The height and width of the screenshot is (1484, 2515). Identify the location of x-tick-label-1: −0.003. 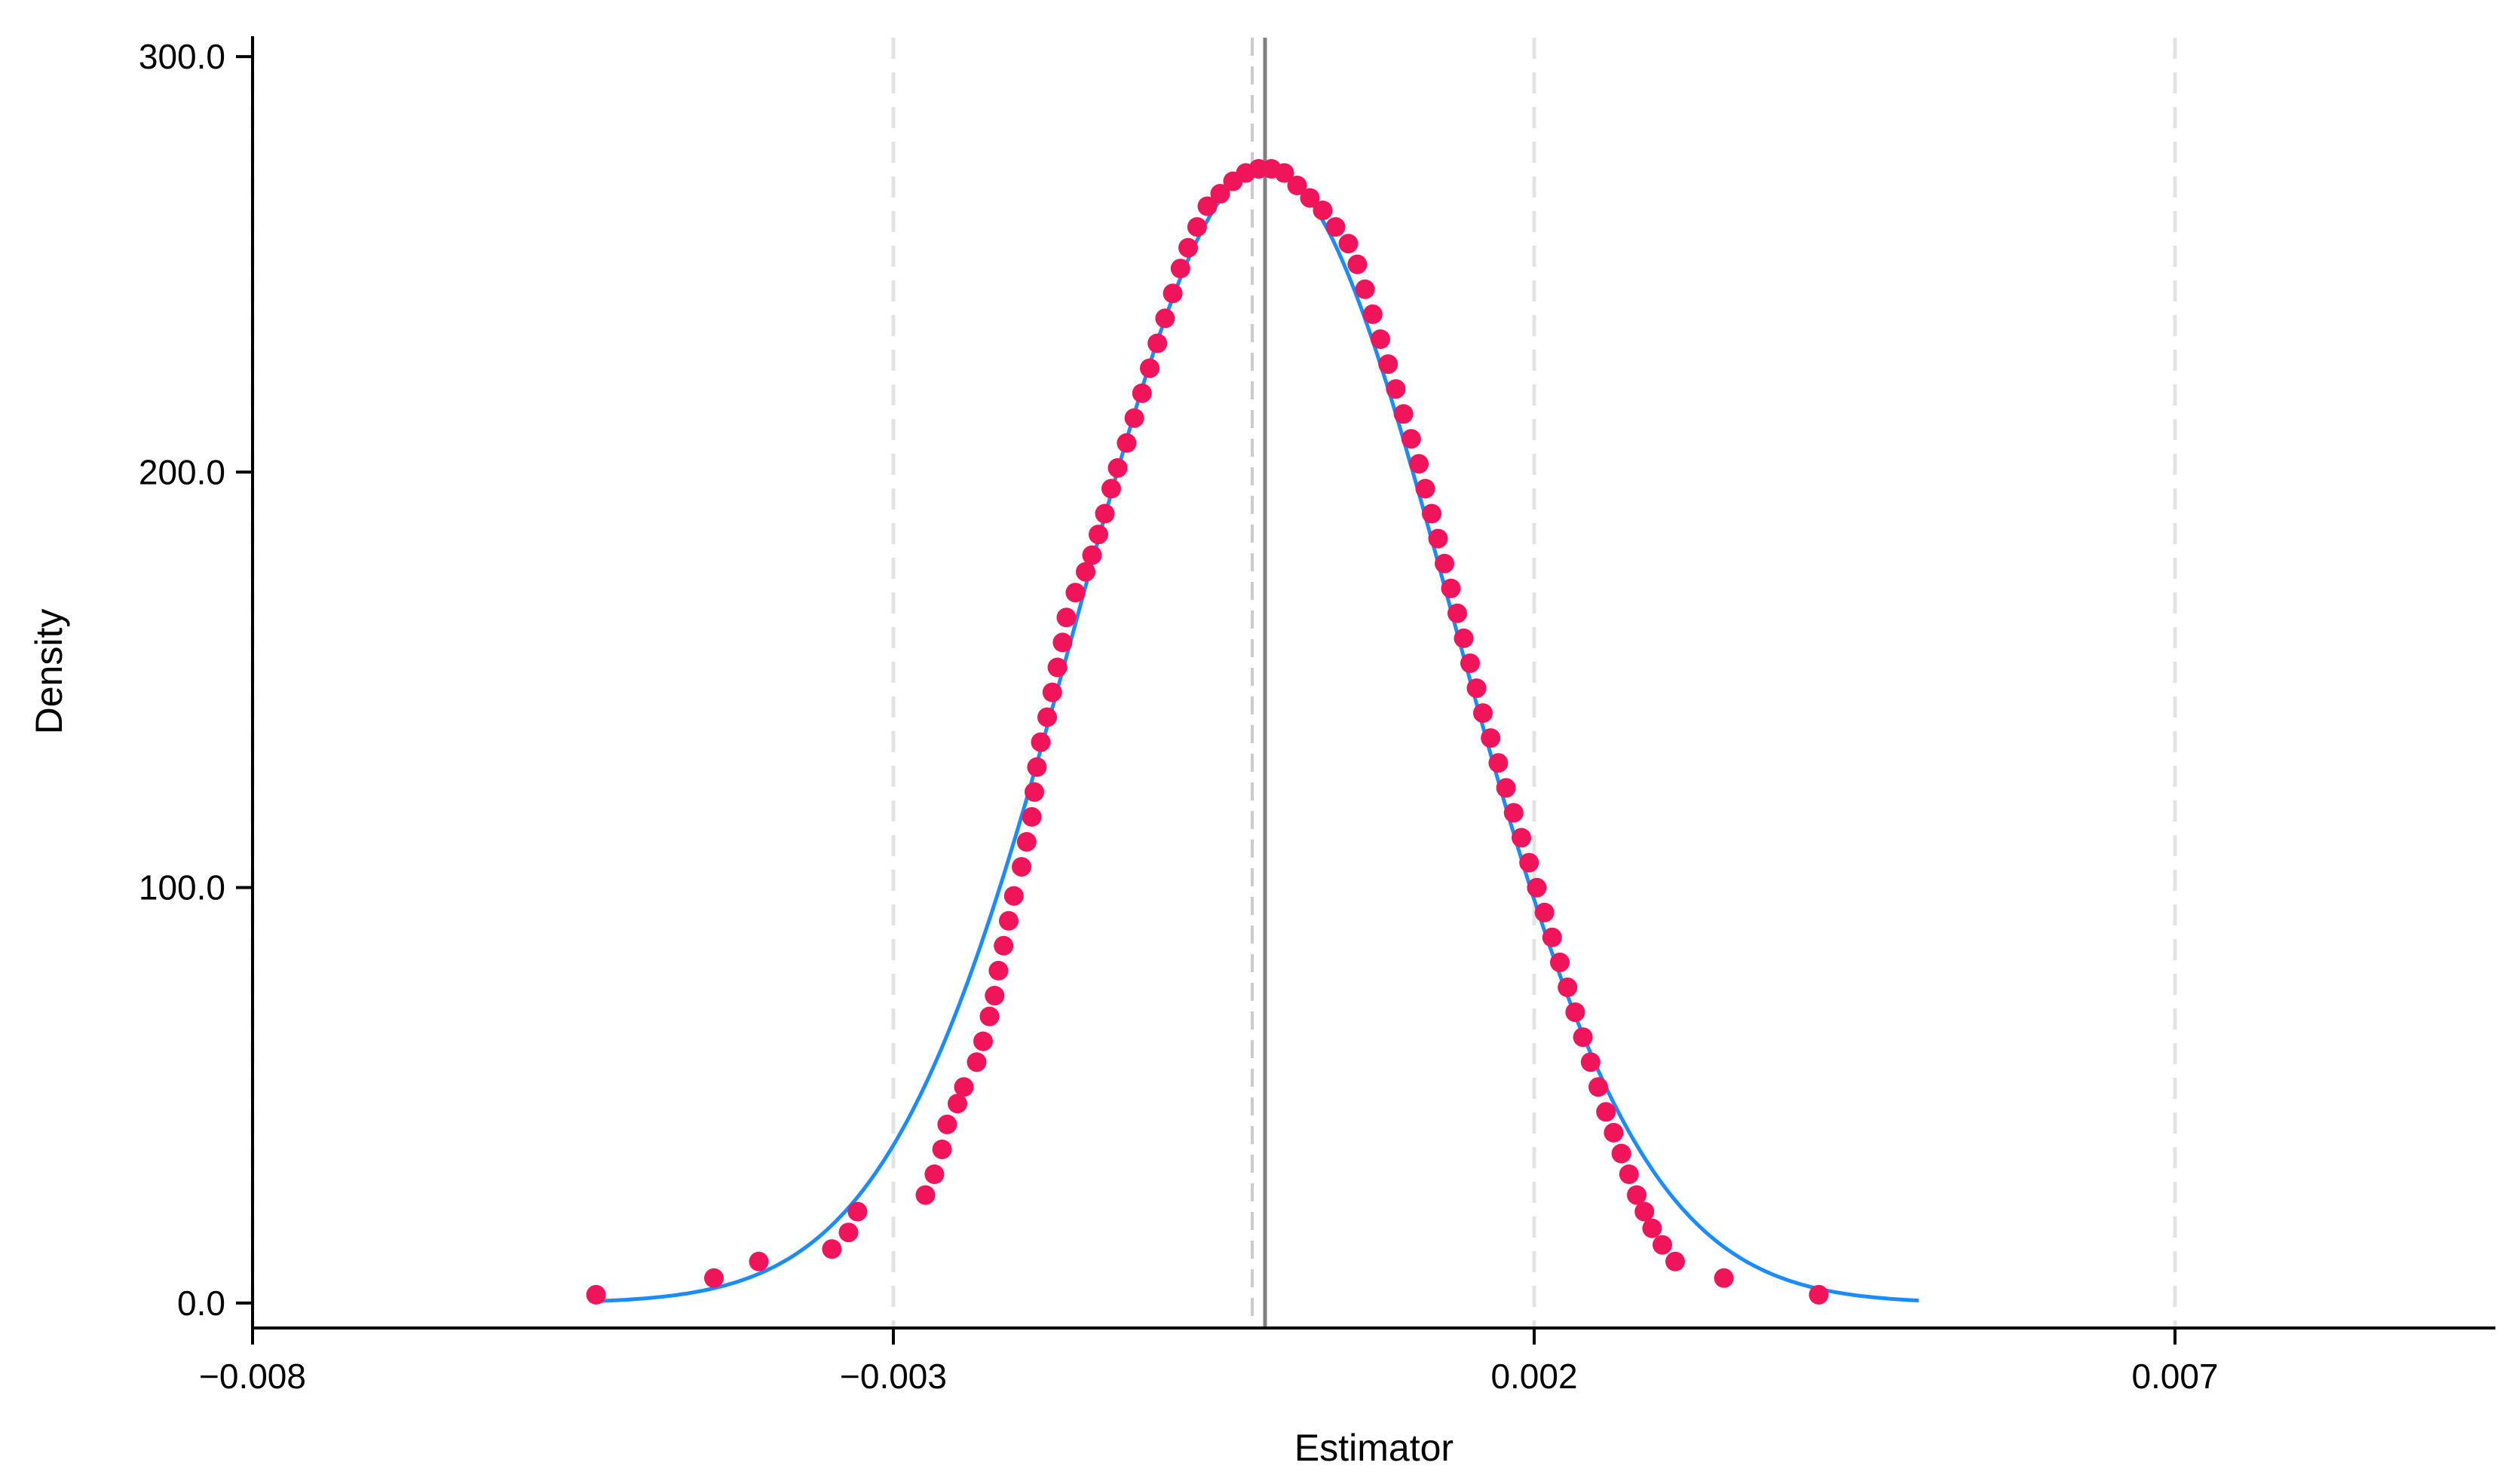
(893, 1377).